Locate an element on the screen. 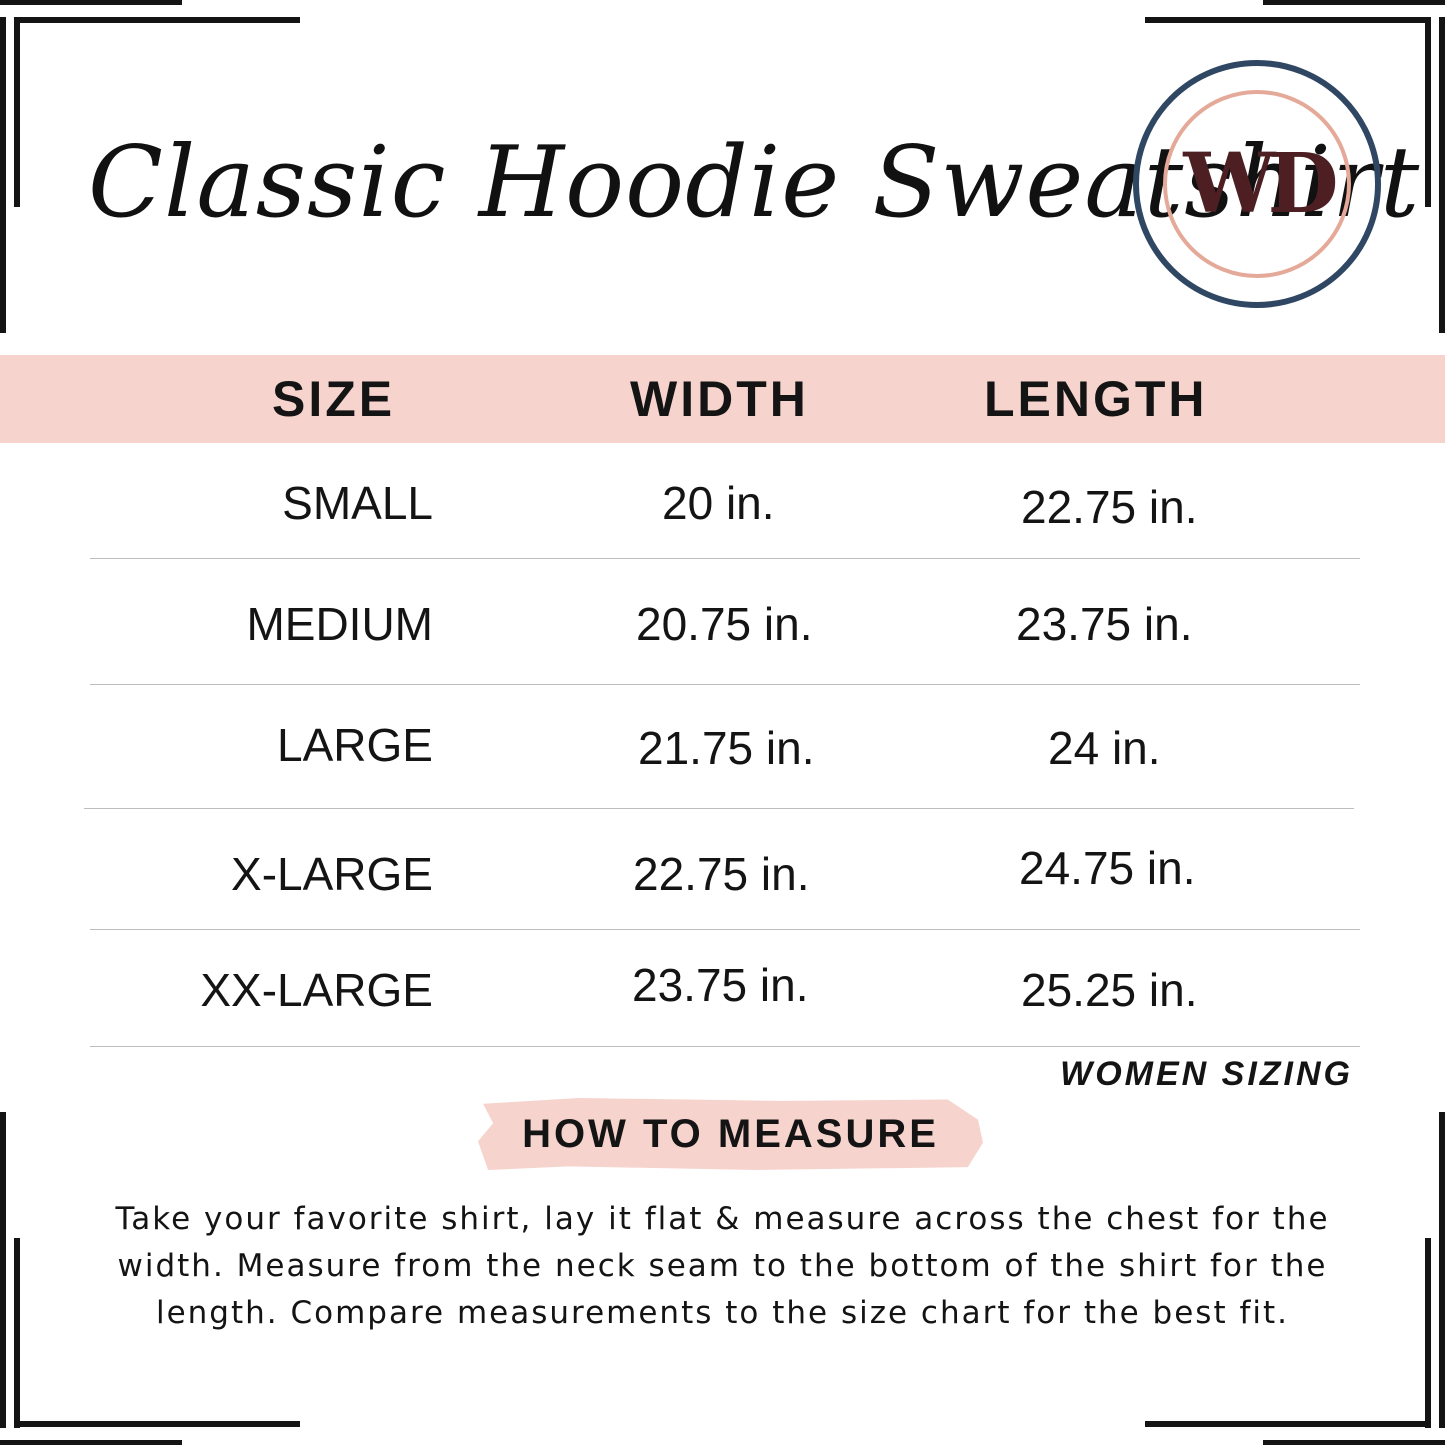 This screenshot has height=1445, width=1445. size-cell: LARGE is located at coordinates (355, 745).